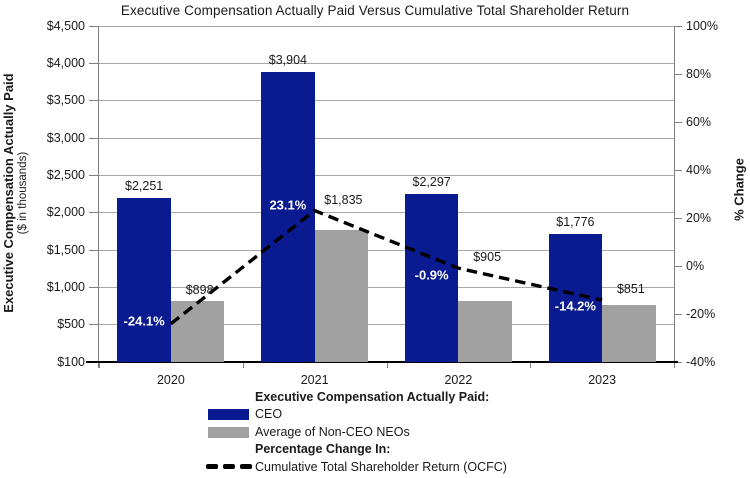 Image resolution: width=750 pixels, height=478 pixels. I want to click on y-axis-tick-label: $4,500, so click(65, 25).